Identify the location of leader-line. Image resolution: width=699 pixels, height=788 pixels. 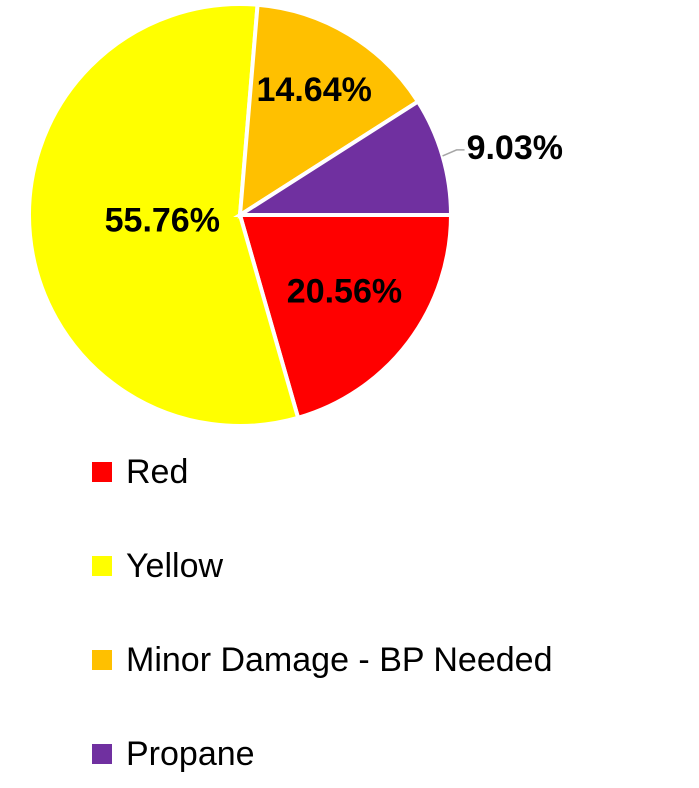
(453, 153).